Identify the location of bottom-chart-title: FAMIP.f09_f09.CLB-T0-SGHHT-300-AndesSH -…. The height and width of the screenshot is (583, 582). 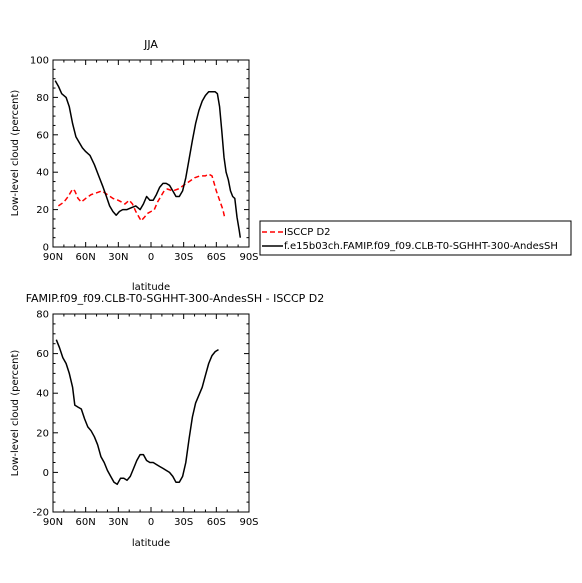
(175, 298).